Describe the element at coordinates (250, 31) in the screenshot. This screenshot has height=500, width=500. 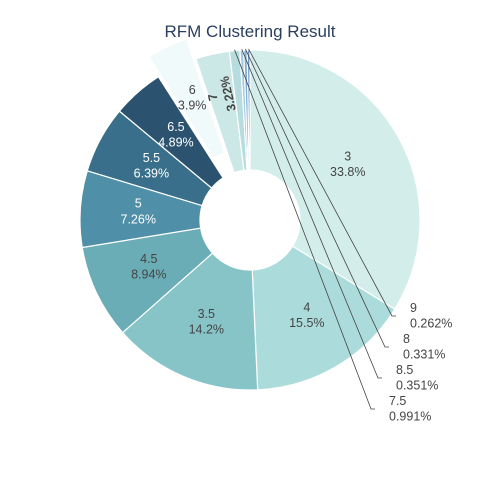
I see `chart-title: RFM Clustering Result` at that location.